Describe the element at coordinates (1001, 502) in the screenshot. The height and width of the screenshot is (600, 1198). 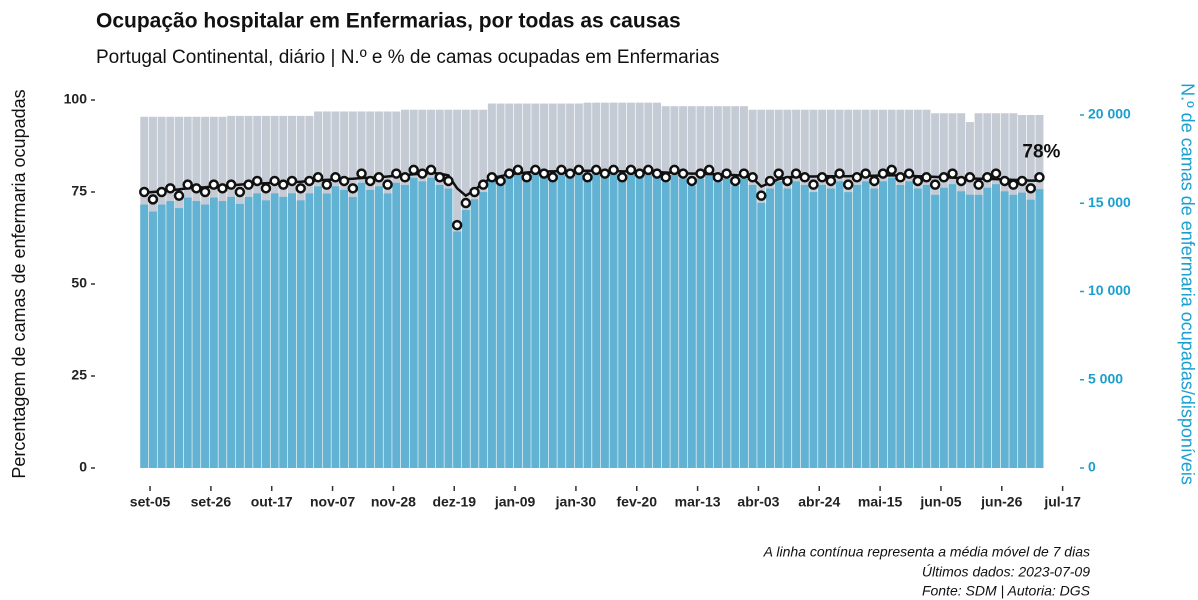
I see `x-tick-label: jun-26` at that location.